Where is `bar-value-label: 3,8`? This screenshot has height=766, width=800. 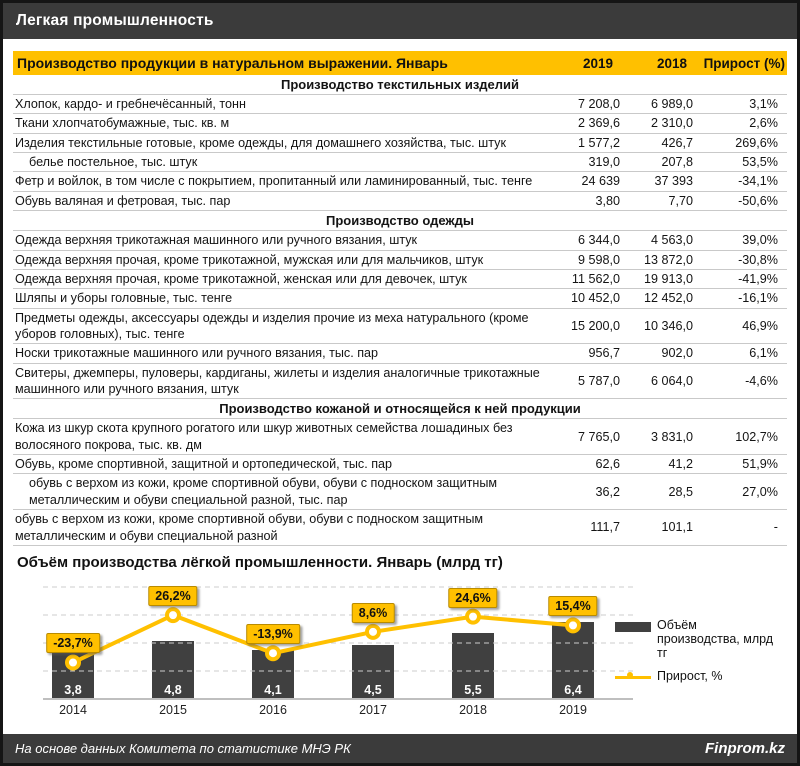
bar-value-label: 3,8 is located at coordinates (73, 689).